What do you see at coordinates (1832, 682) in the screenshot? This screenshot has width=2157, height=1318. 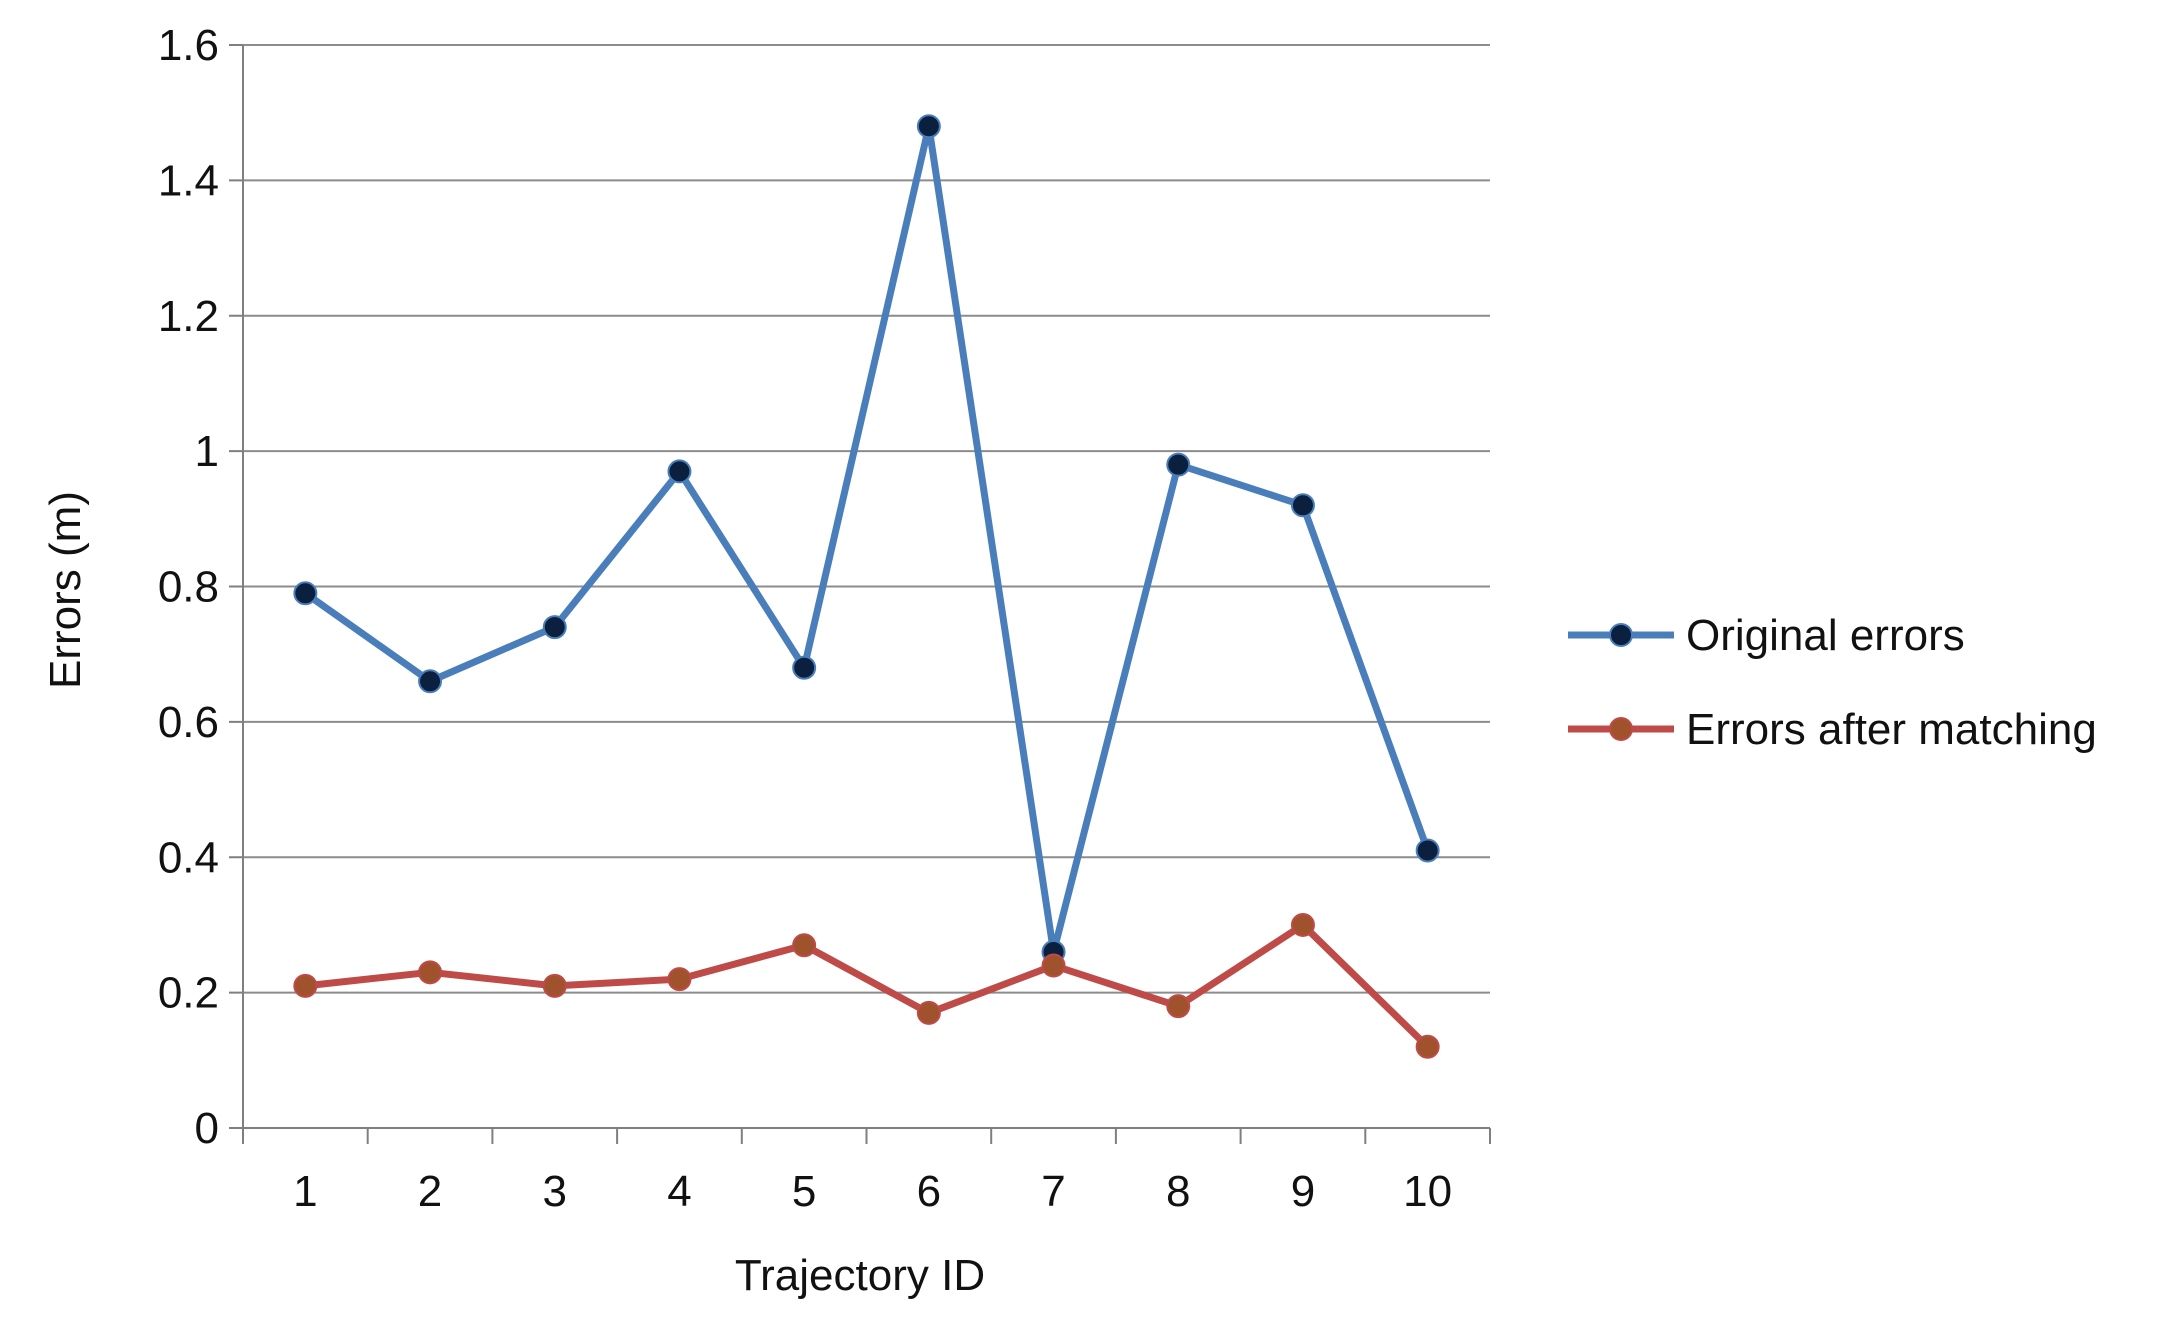 I see `legend: Original errors Errors after matching` at bounding box center [1832, 682].